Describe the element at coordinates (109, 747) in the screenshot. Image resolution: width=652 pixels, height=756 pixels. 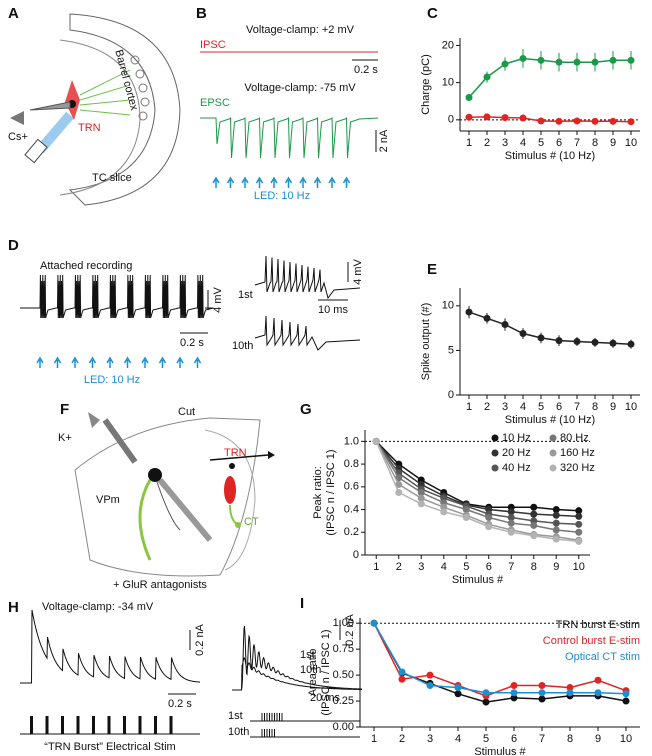
I see `stim-label: “TRN Burst” Electrical Stim` at that location.